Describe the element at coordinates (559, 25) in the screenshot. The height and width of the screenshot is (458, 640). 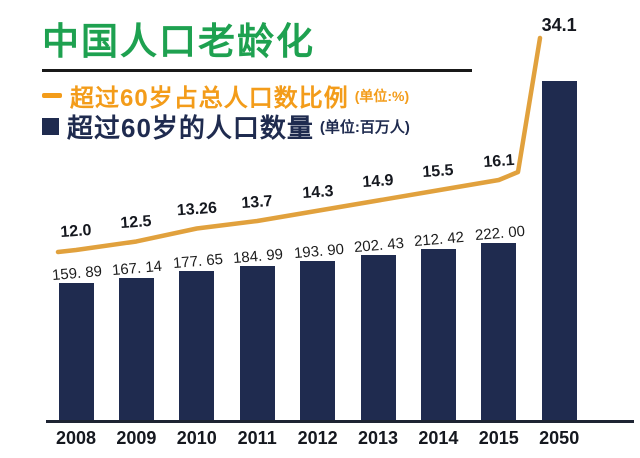
I see `line-value-label-2050: 34.1` at that location.